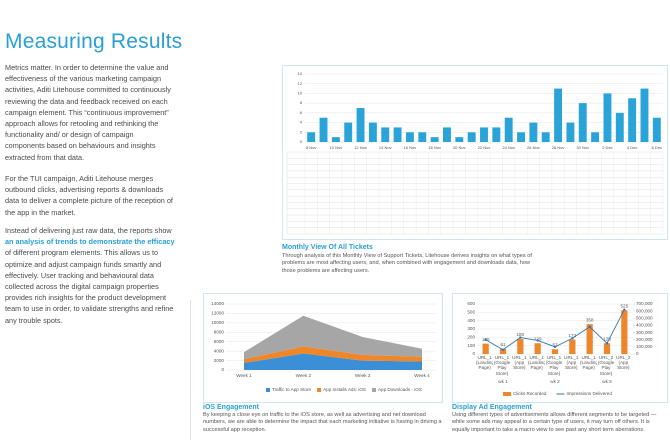  Describe the element at coordinates (503, 381) in the screenshot. I see `group-label: wk 1` at that location.